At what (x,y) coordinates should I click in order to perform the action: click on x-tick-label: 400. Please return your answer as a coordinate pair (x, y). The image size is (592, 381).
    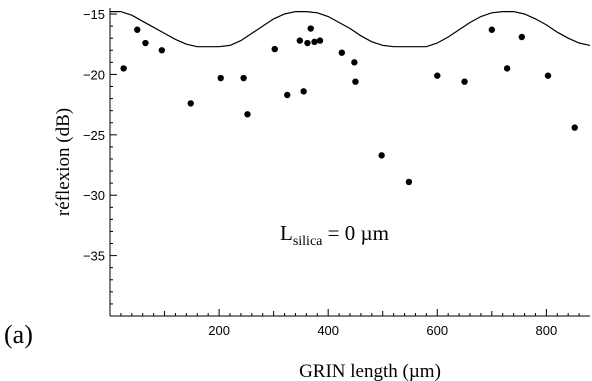
    Looking at the image, I should click on (328, 330).